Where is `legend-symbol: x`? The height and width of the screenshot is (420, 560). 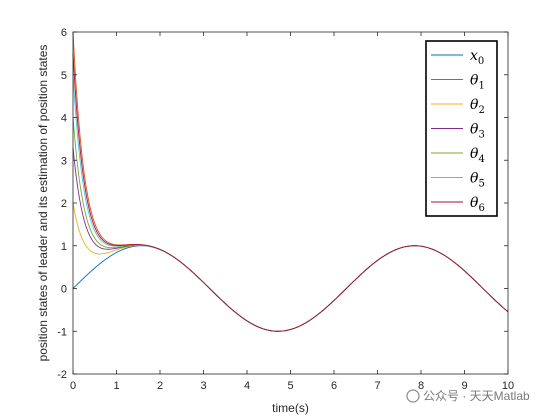
legend-symbol: x is located at coordinates (474, 56).